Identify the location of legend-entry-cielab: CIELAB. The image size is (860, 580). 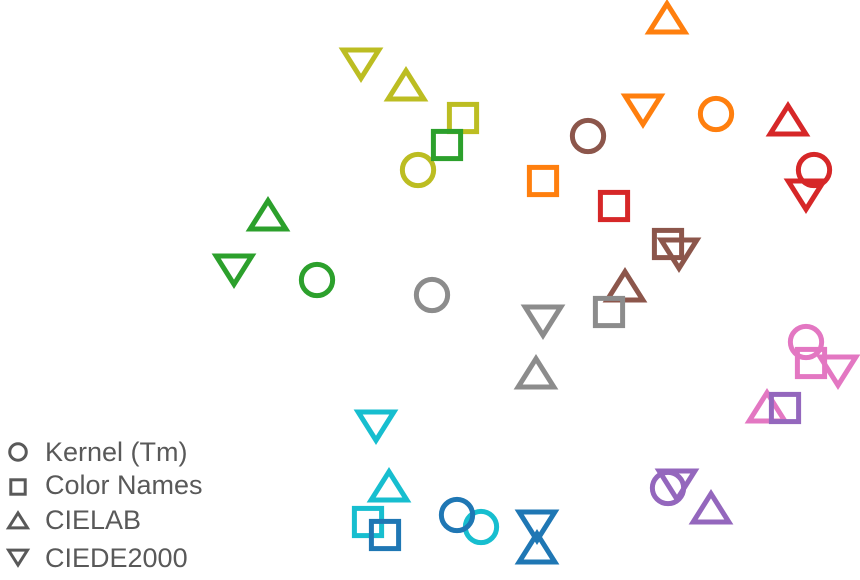
(73, 520).